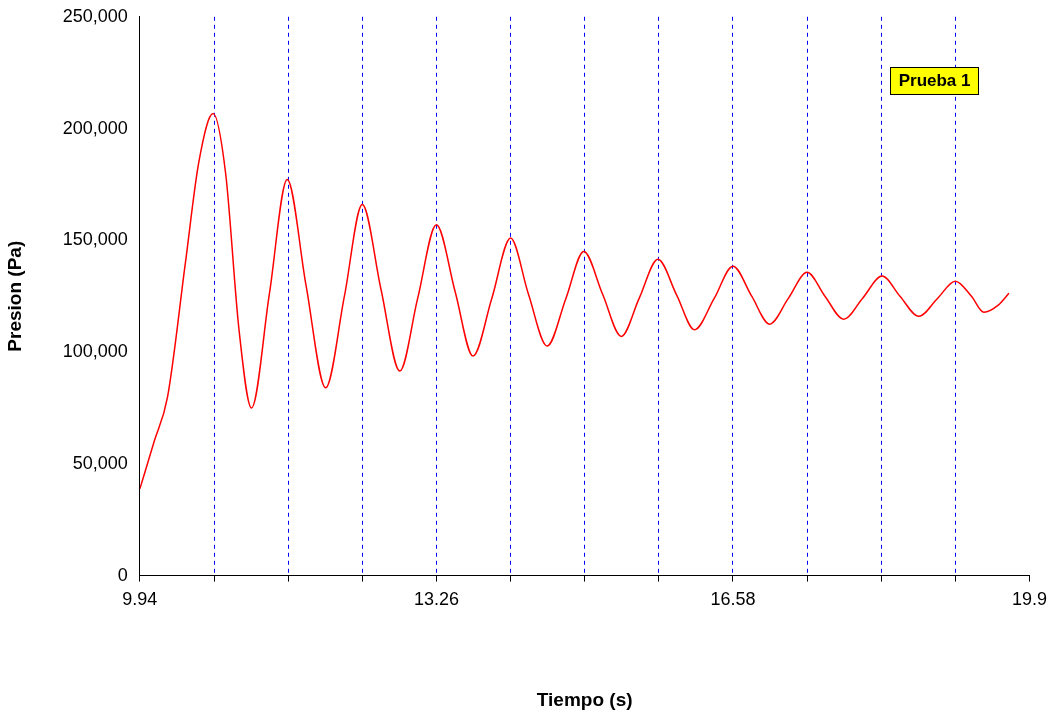  What do you see at coordinates (122, 574) in the screenshot?
I see `y-tick-label: 0` at bounding box center [122, 574].